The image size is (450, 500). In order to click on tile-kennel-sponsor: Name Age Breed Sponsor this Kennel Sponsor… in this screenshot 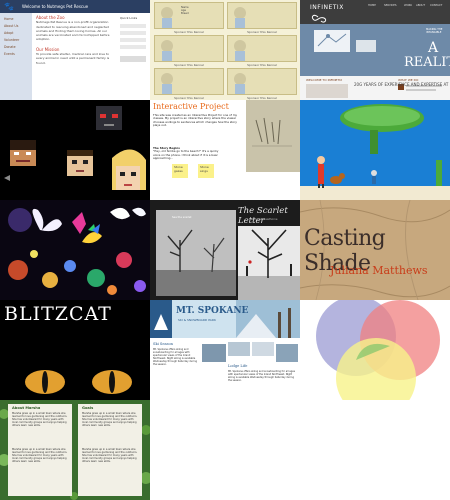, I will do `click(225, 50)`.